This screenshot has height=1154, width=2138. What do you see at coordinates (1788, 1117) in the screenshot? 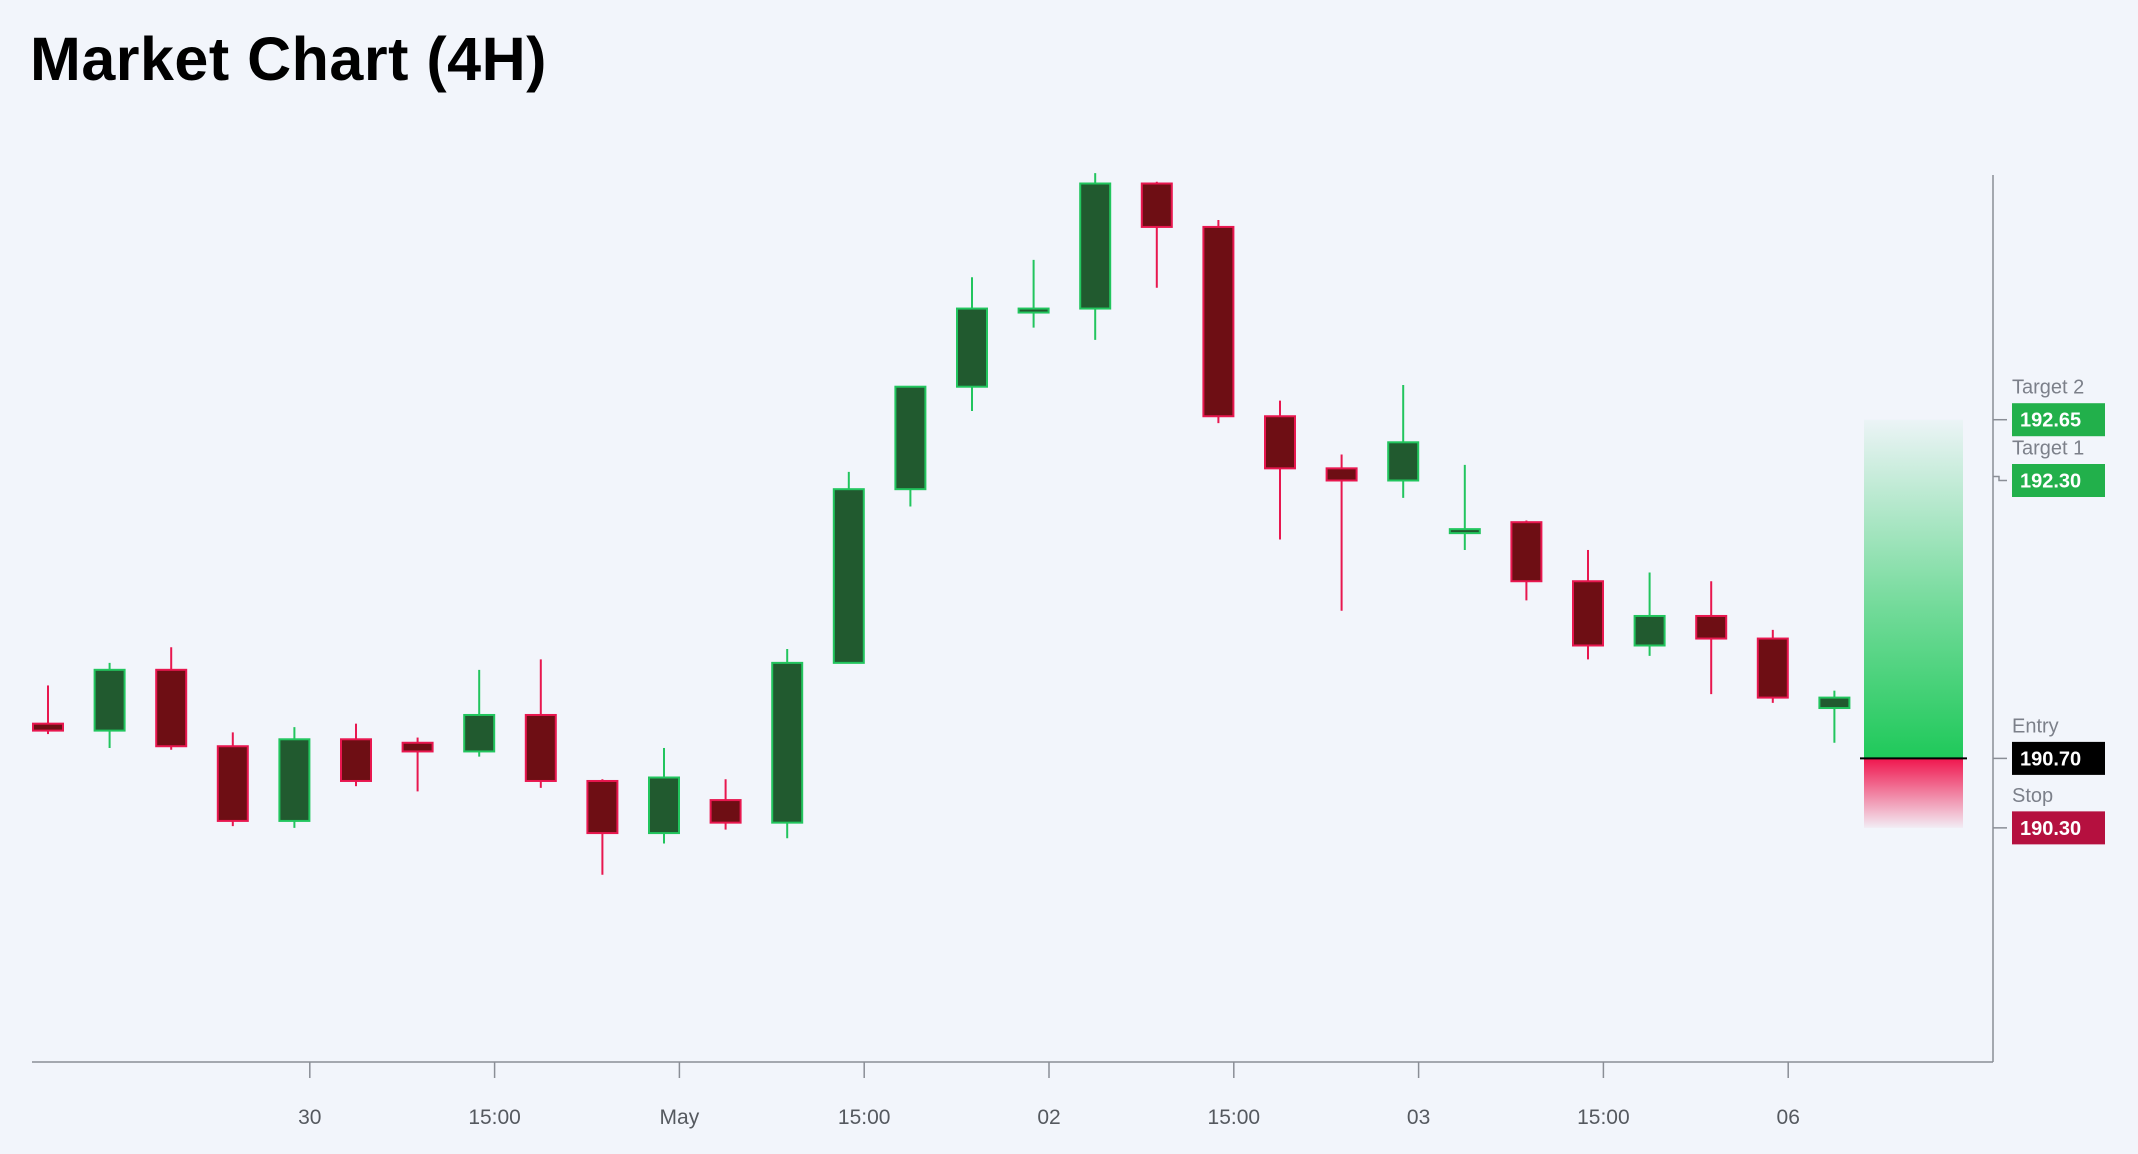
I see `x-tick-label: 06` at bounding box center [1788, 1117].